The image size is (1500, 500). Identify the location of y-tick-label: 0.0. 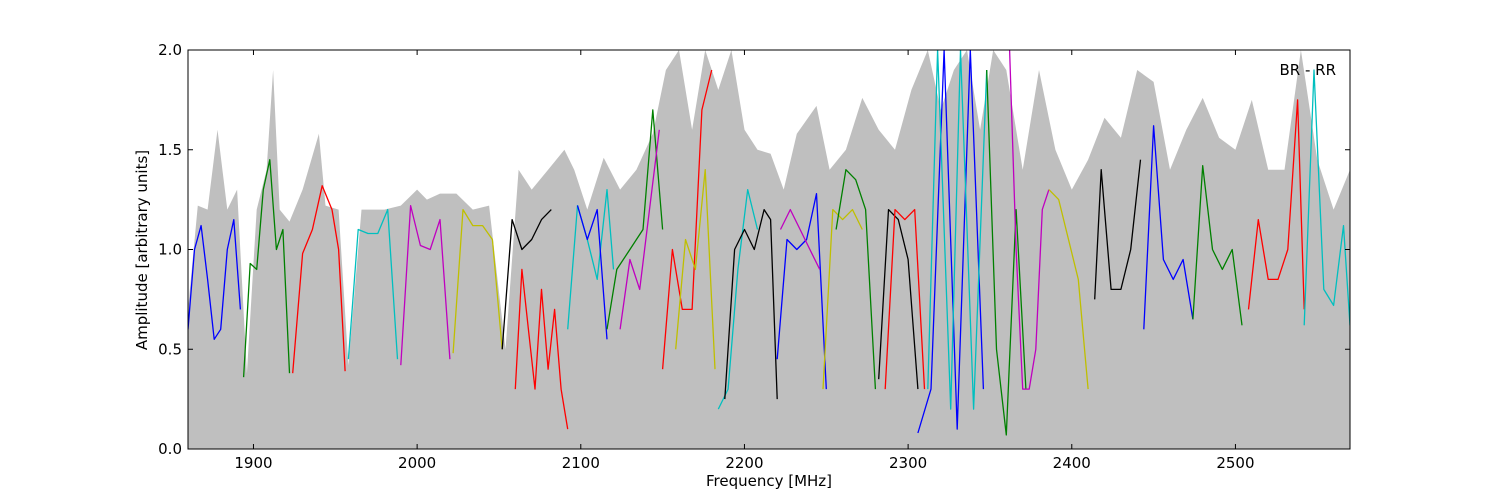
(170, 449).